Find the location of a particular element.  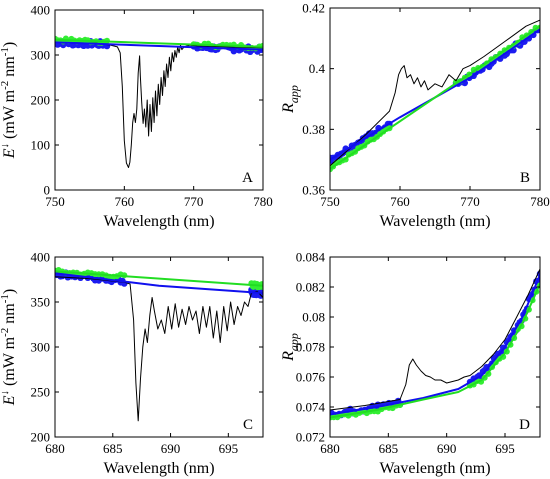

y-tick-label: 0.072 is located at coordinates (310, 437).